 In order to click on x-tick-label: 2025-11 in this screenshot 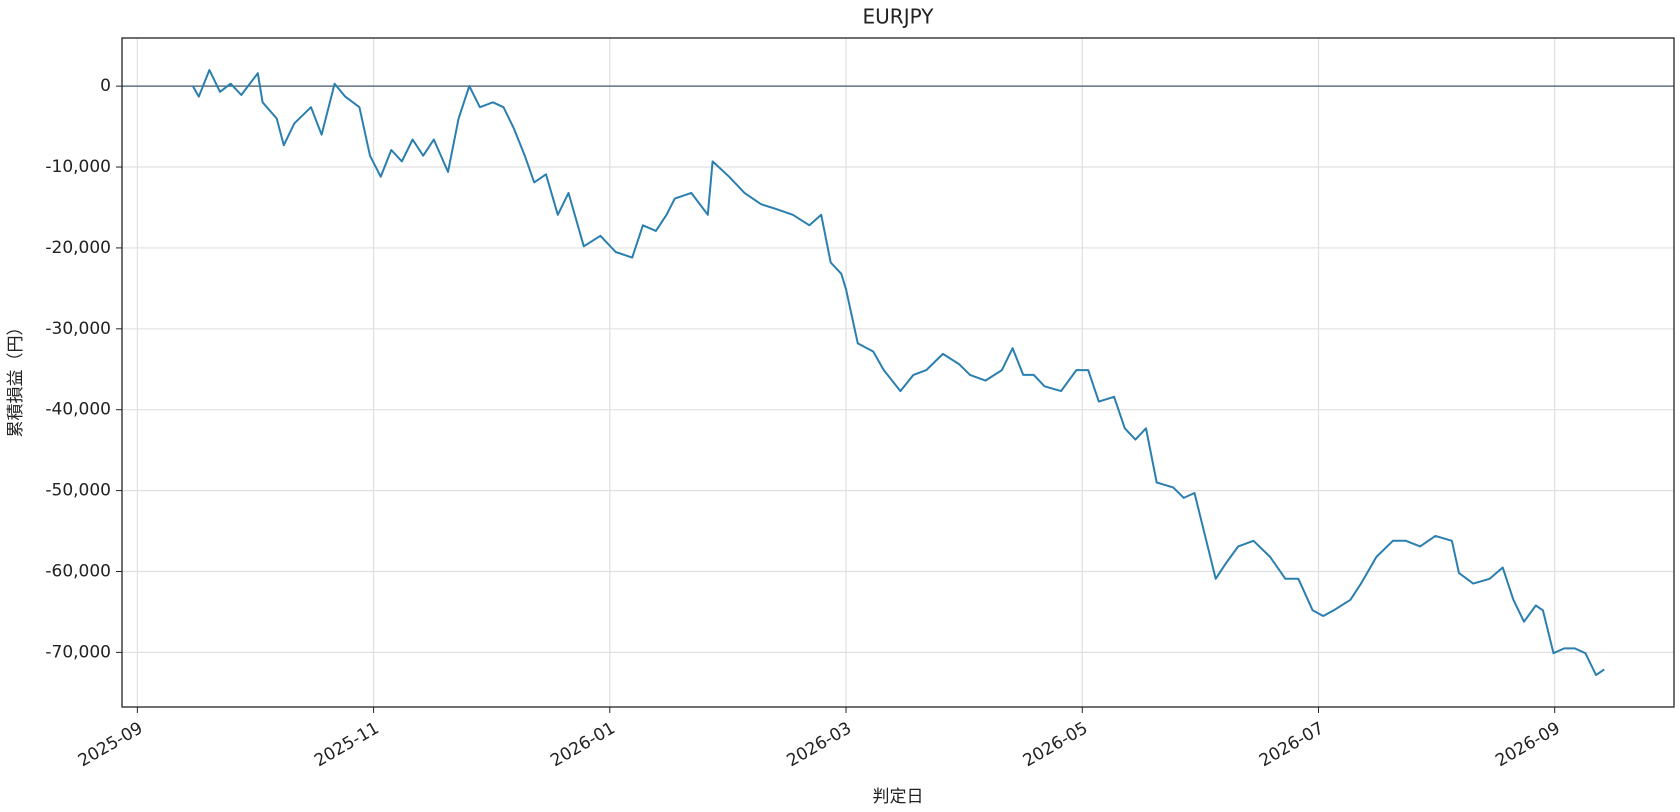, I will do `click(347, 744)`.